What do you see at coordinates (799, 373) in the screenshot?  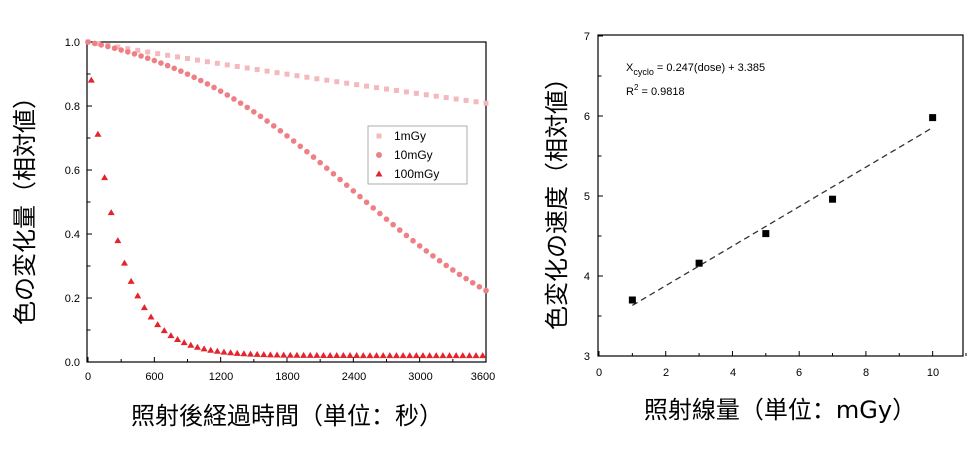 I see `right-x-tick-label: 6` at bounding box center [799, 373].